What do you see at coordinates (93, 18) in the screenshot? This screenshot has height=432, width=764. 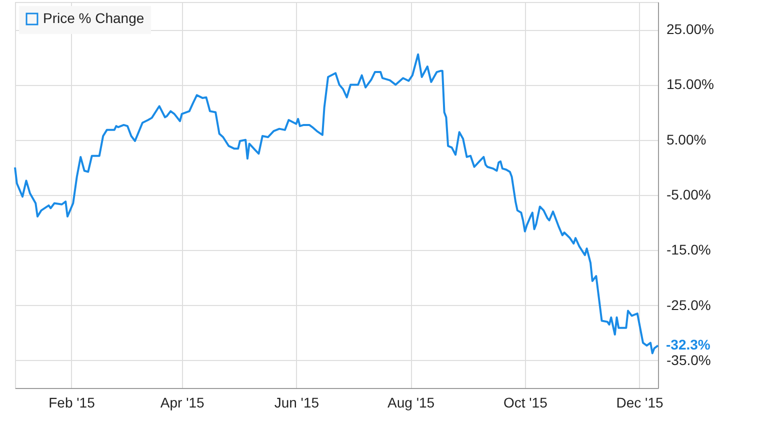 I see `legend-label: Price % Change` at bounding box center [93, 18].